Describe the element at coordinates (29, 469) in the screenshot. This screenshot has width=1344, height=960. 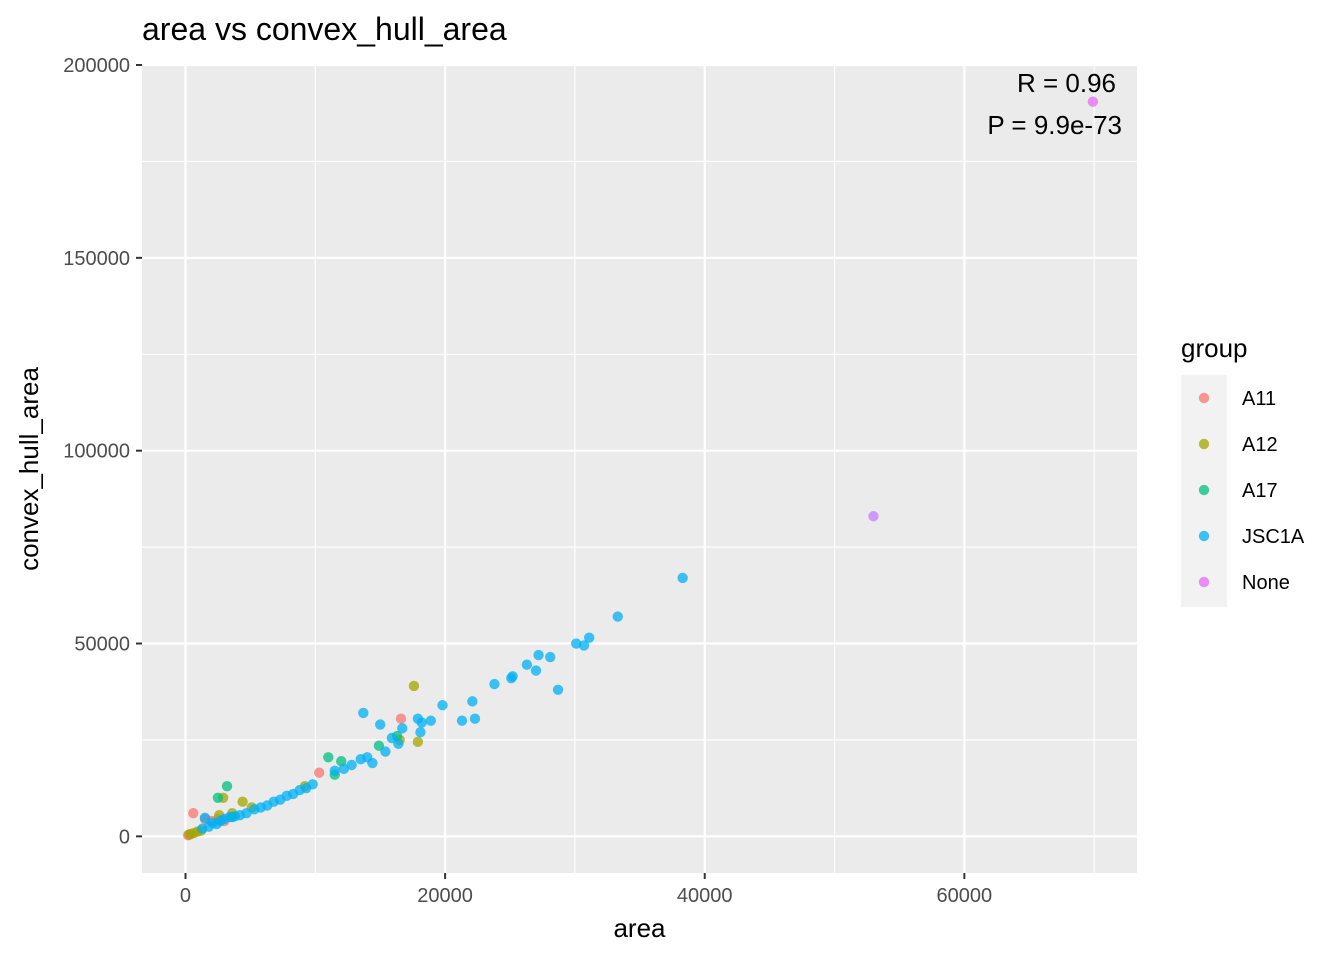
I see `y-axis-title: convex_hull_area` at that location.